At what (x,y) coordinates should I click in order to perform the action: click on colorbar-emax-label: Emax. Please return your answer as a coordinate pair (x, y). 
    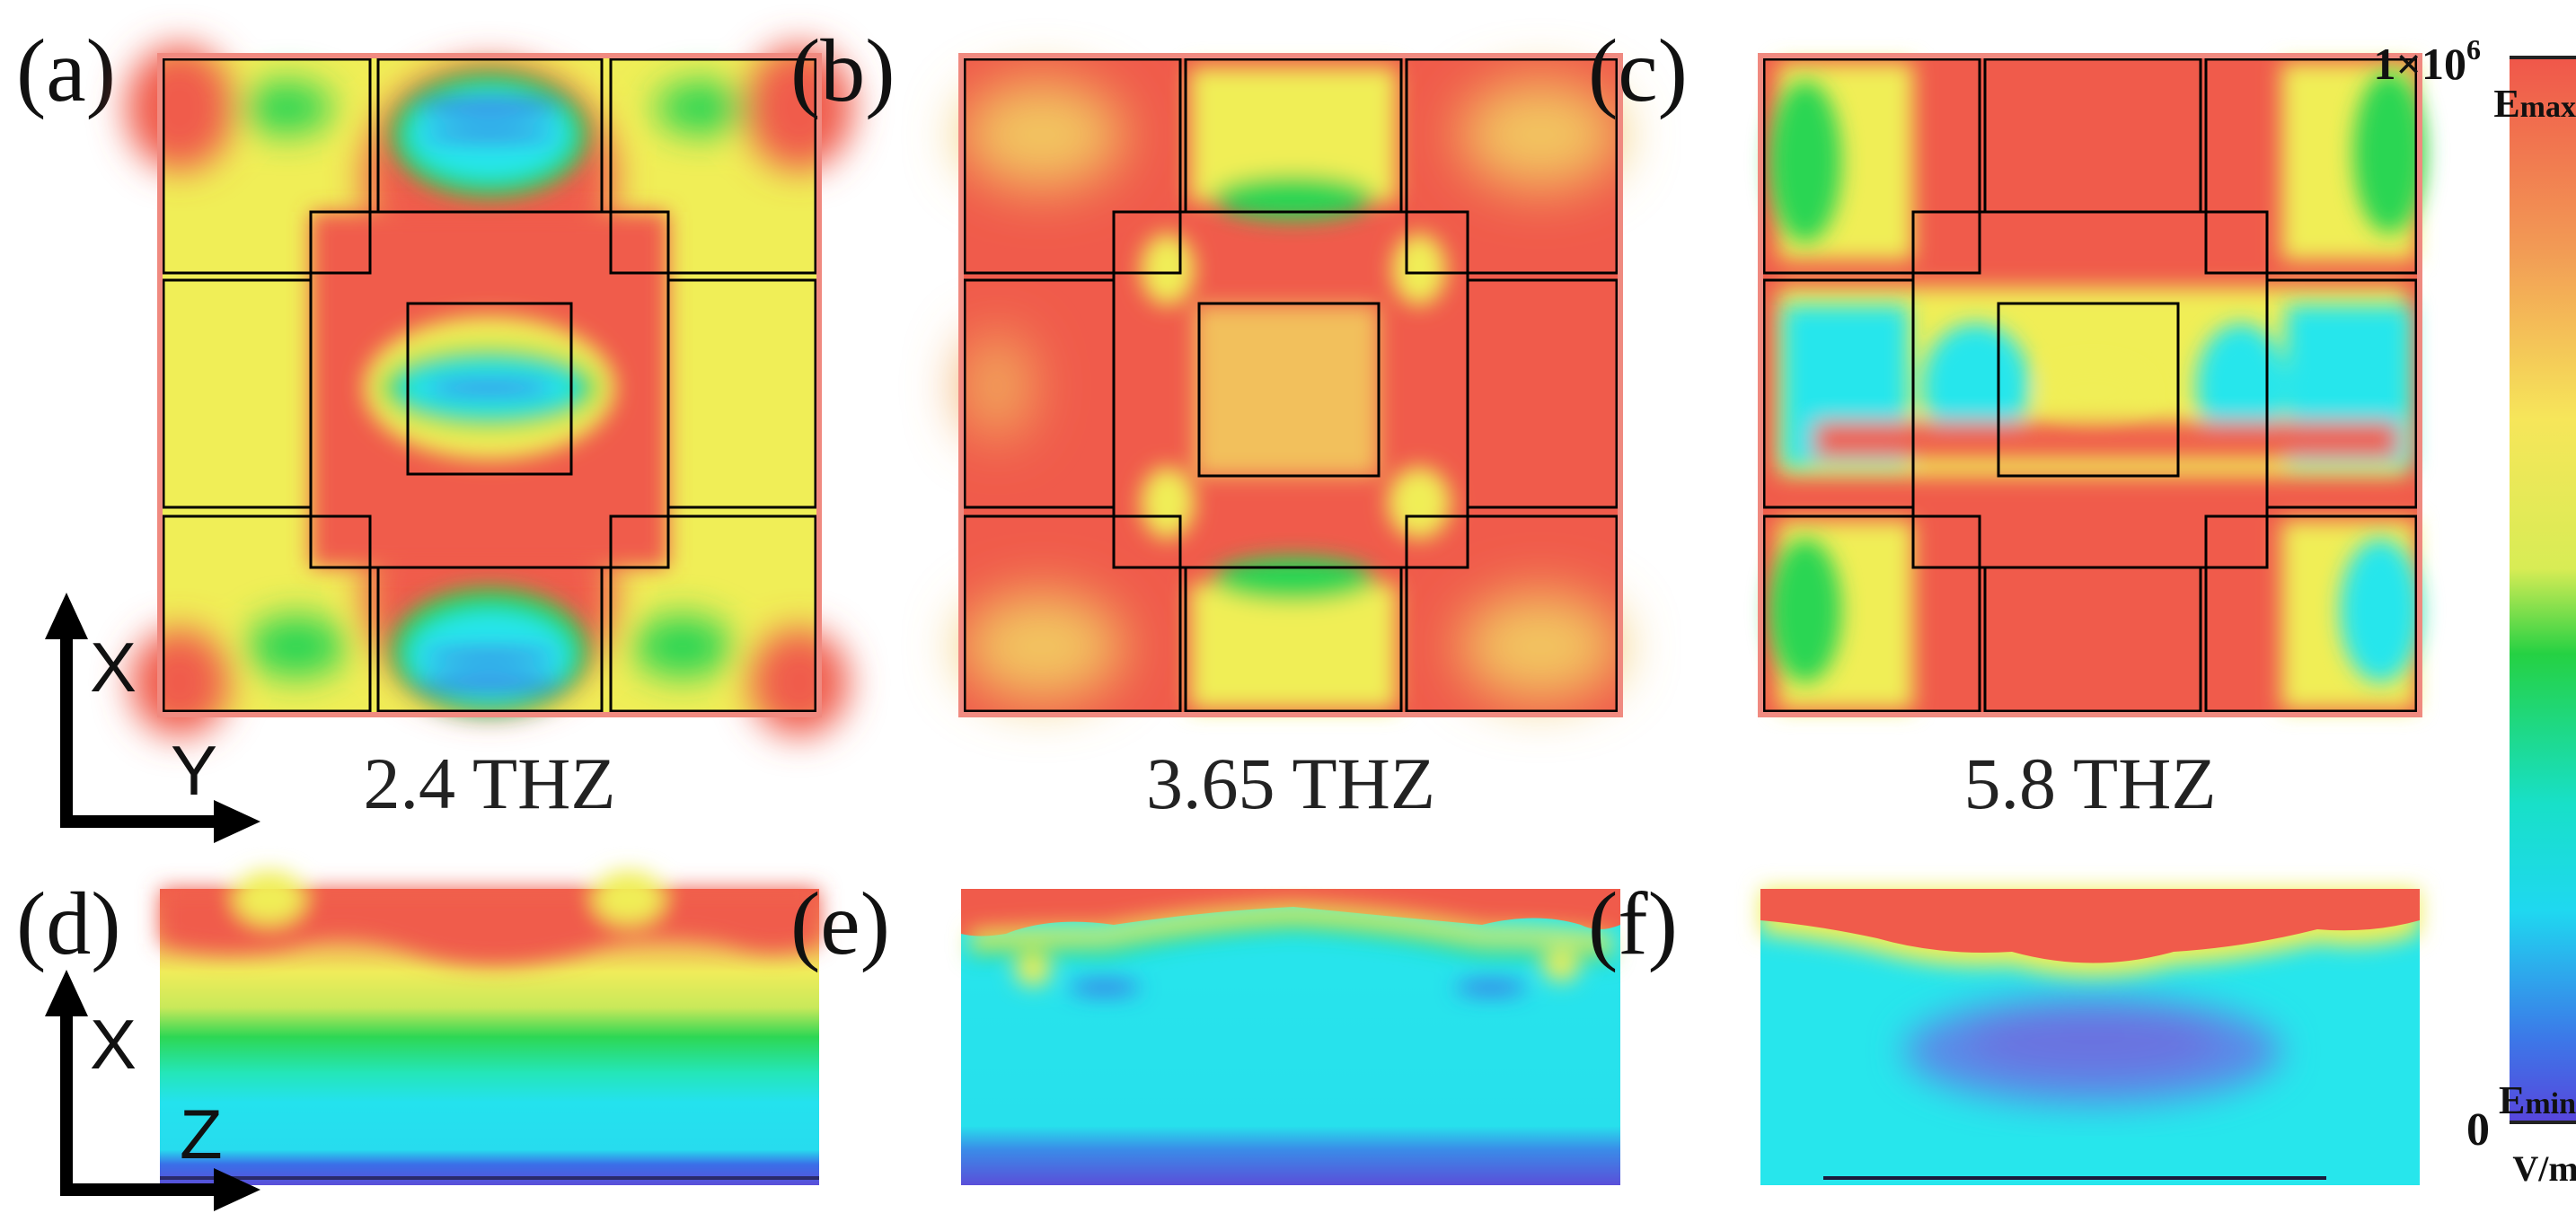
    Looking at the image, I should click on (2534, 104).